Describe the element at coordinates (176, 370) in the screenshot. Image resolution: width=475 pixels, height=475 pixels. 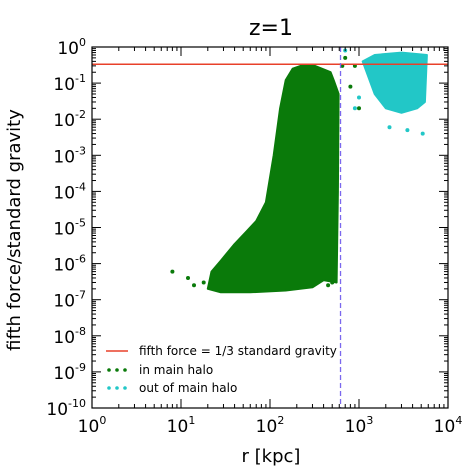
I see `legend-label-in-main-halo: in main halo` at that location.